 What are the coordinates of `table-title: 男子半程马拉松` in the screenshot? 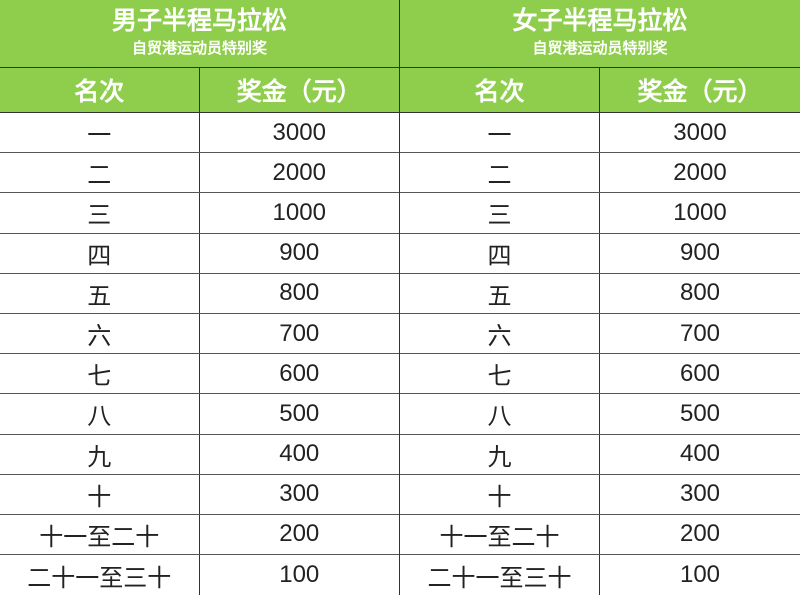 It's located at (199, 20).